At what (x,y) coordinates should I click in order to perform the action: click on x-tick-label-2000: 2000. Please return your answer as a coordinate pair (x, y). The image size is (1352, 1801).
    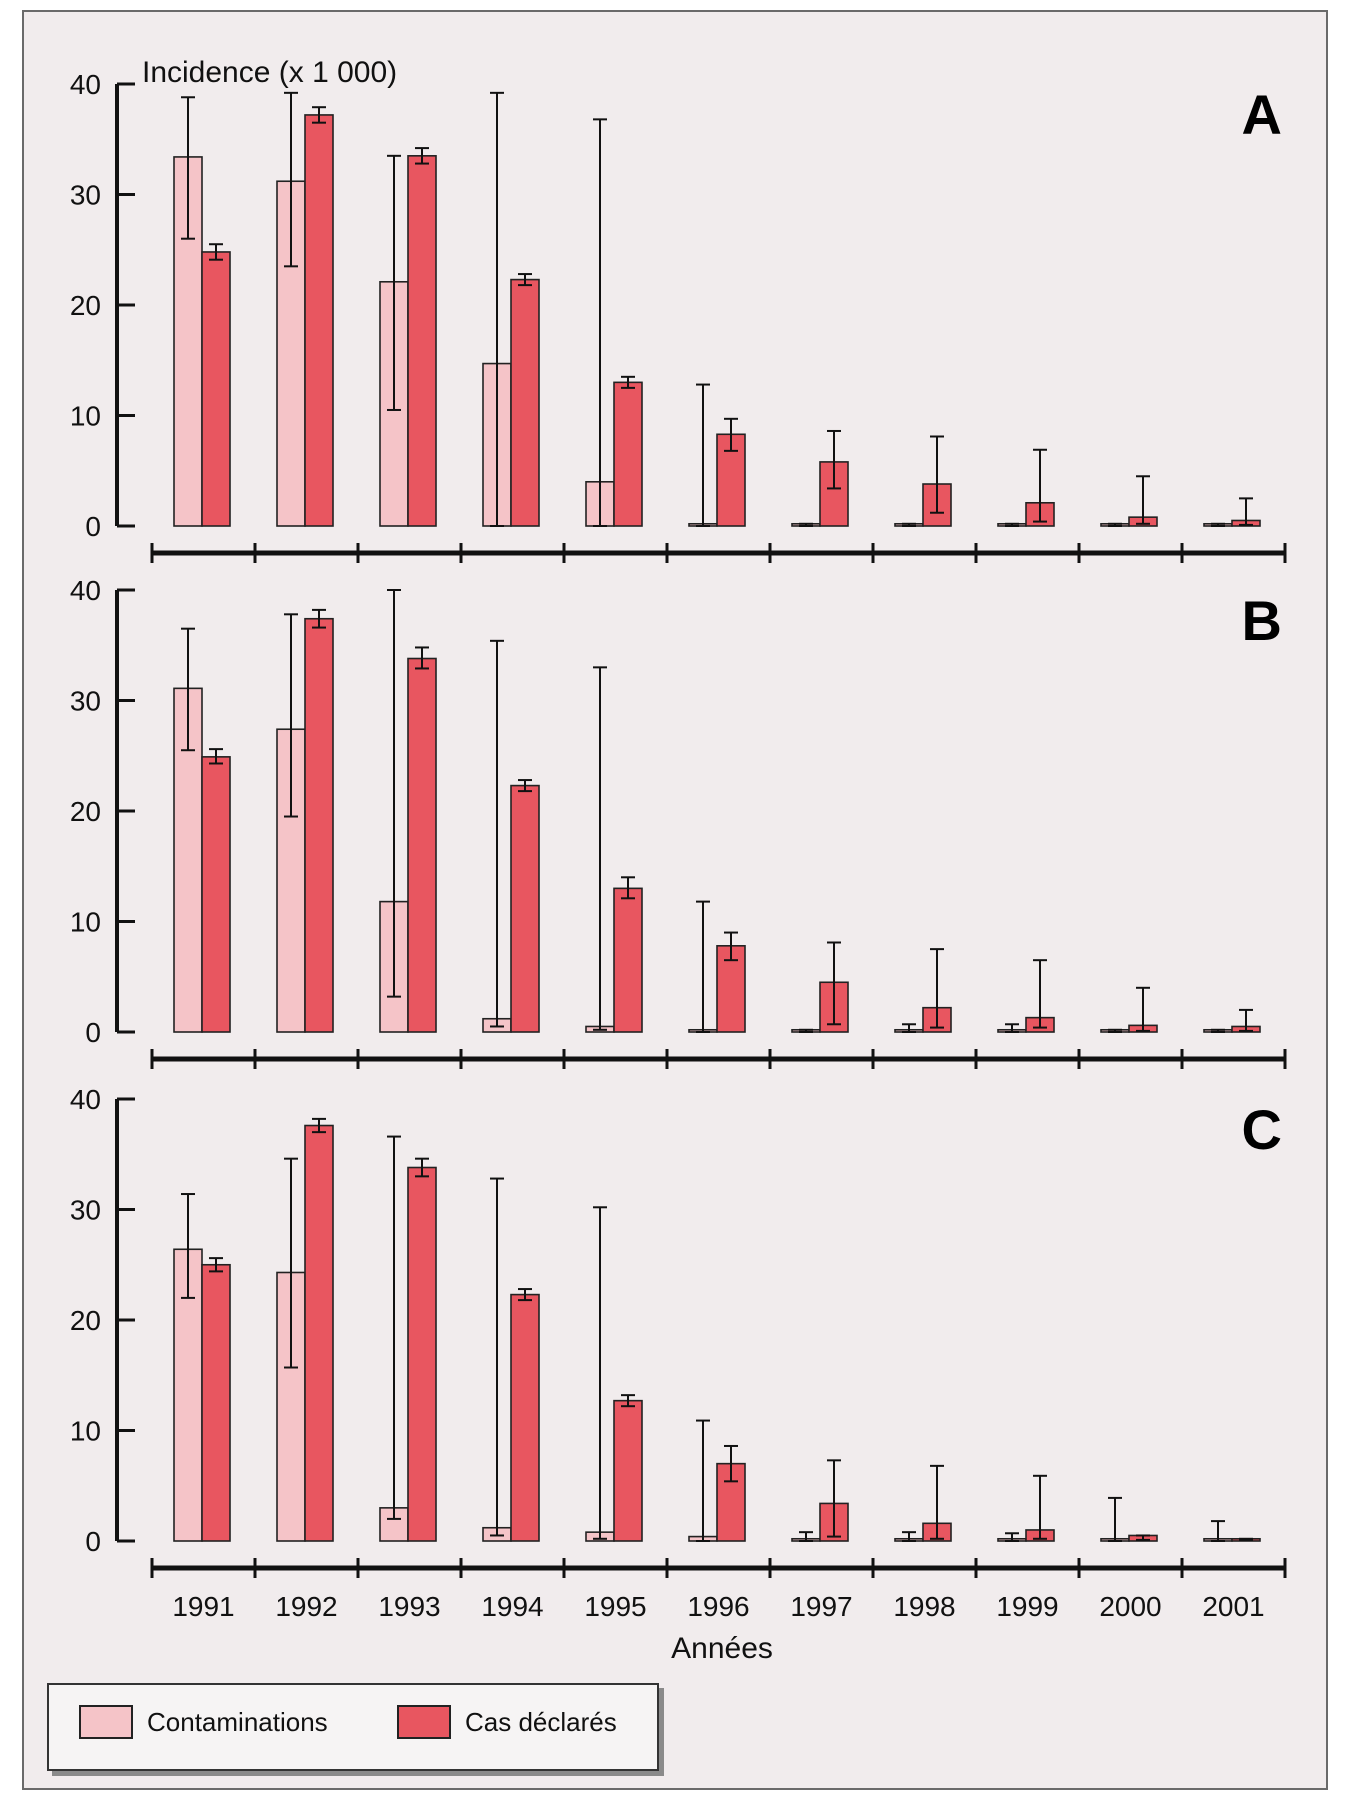
    Looking at the image, I should click on (1130, 1606).